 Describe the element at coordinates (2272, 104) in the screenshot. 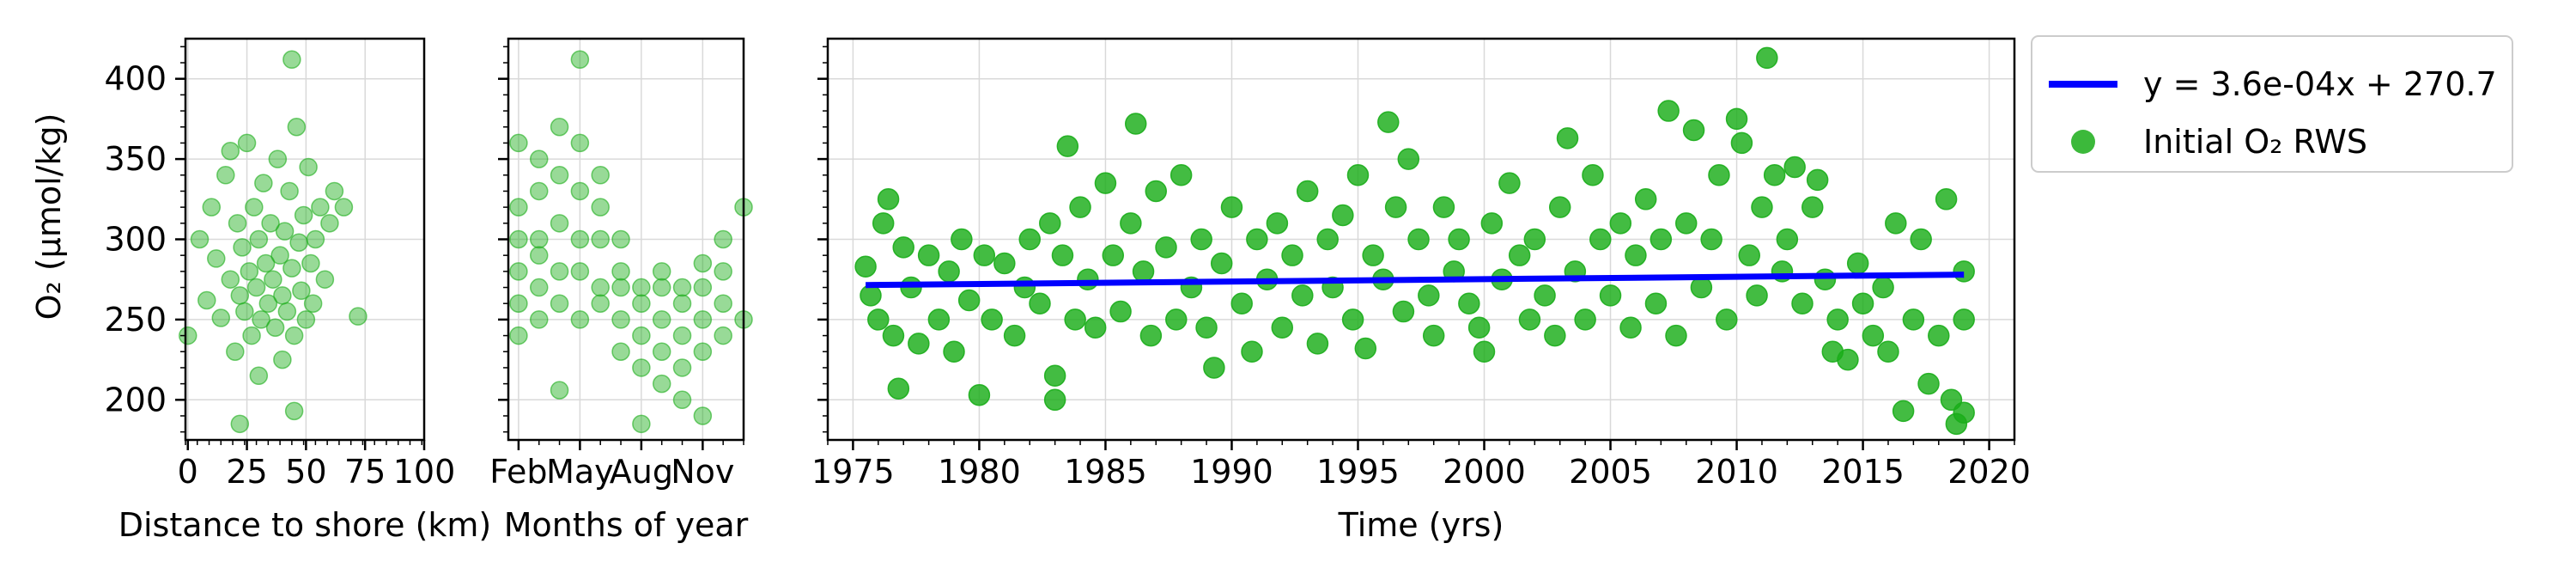

I see `legend: y = 3.6e-04x + 270.7 Initial O₂ RWS` at that location.